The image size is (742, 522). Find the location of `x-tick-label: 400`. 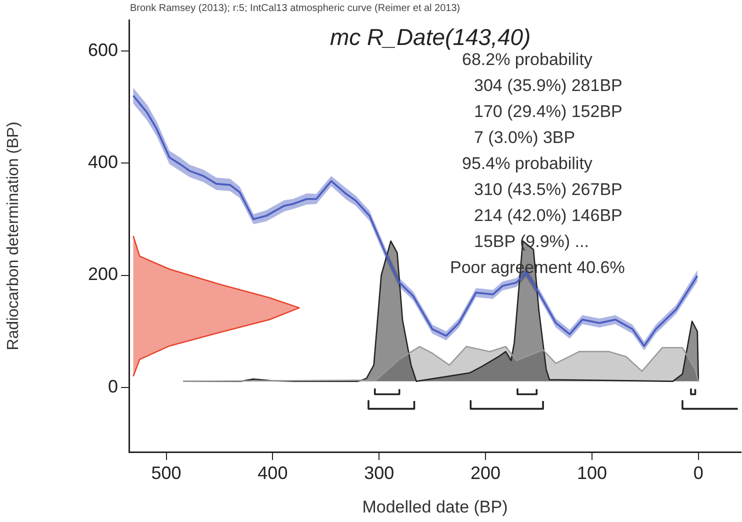

x-tick-label: 400 is located at coordinates (273, 472).